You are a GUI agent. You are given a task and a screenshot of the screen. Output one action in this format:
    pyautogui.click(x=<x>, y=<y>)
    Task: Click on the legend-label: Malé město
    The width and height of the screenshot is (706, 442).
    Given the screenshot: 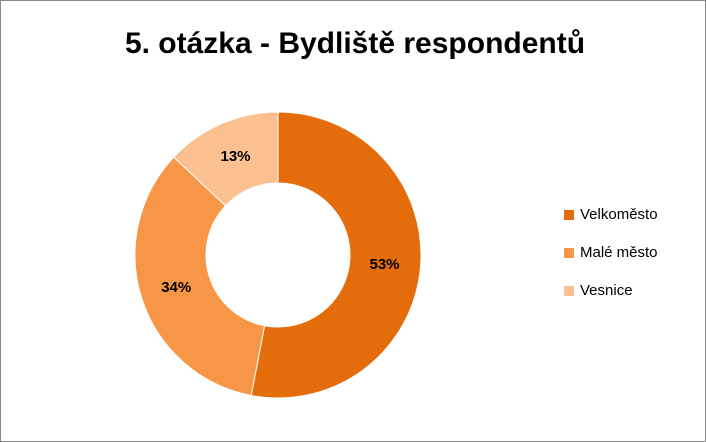 What is the action you would take?
    pyautogui.click(x=619, y=252)
    